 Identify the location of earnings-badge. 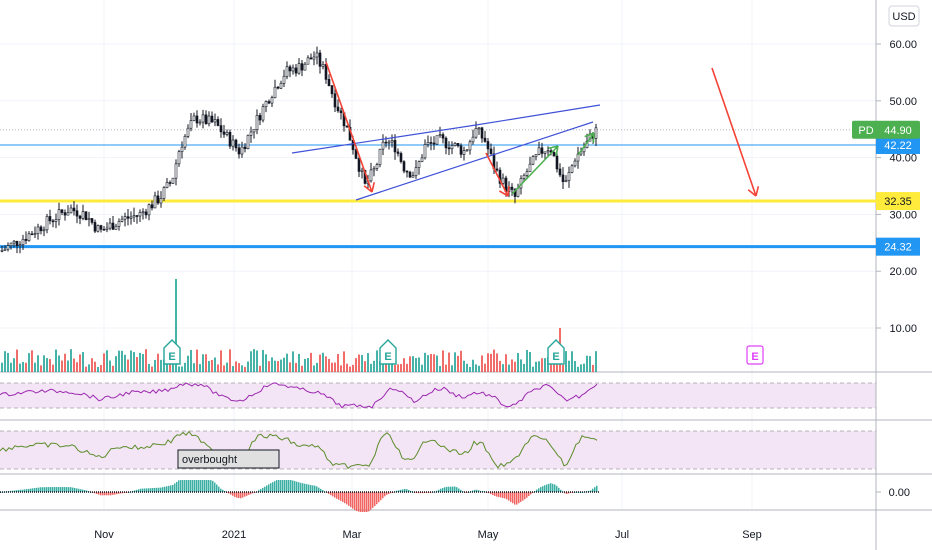
(755, 355).